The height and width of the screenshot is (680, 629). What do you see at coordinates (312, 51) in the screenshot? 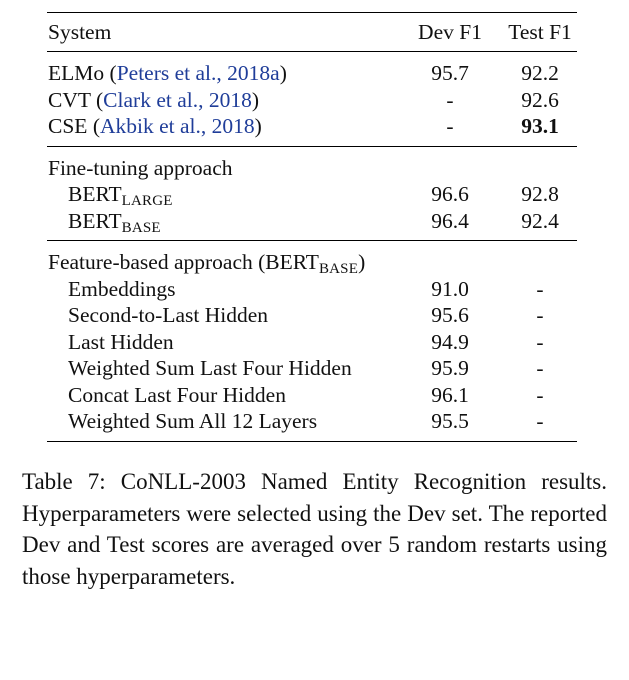
I see `header-rule` at bounding box center [312, 51].